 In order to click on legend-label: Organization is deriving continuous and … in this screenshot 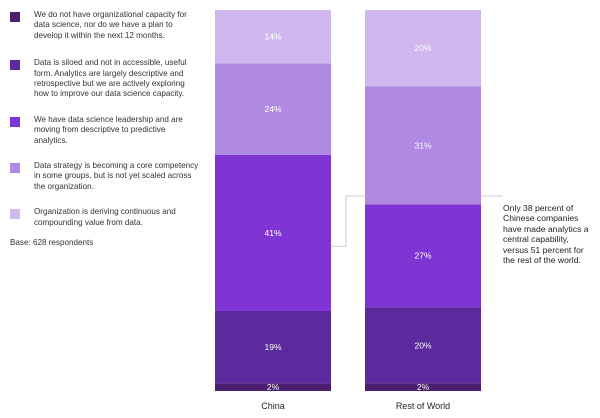, I will do `click(105, 217)`.